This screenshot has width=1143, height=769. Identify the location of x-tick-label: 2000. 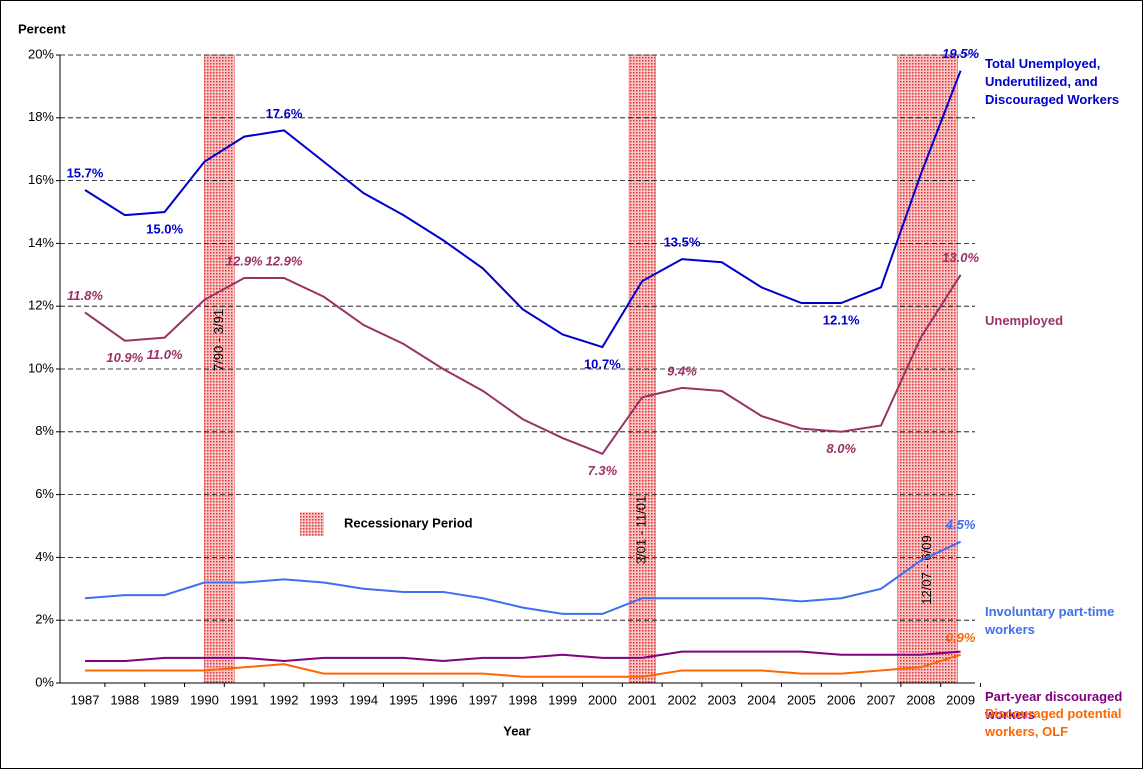
(602, 699).